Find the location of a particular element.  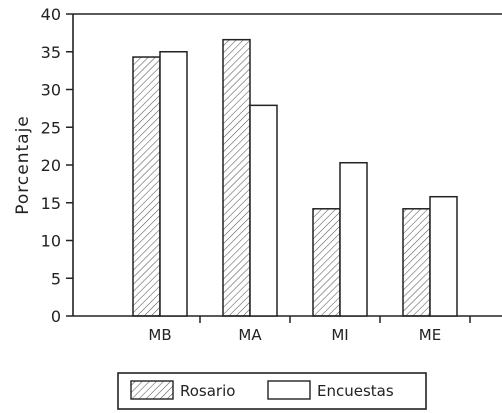

y-tick-label: 35 is located at coordinates (51, 52).